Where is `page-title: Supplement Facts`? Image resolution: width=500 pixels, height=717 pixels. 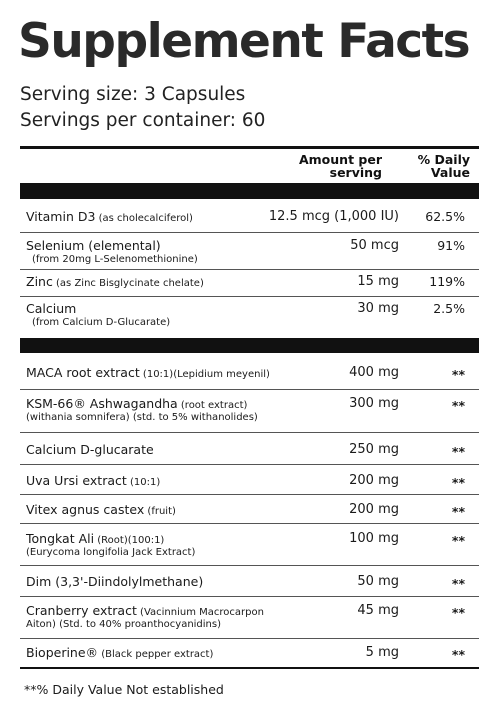 page-title: Supplement Facts is located at coordinates (244, 41).